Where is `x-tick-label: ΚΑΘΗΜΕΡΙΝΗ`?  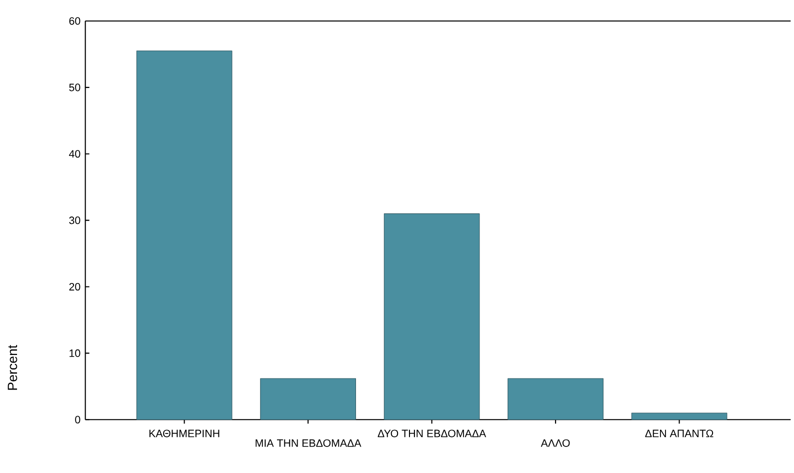
x-tick-label: ΚΑΘΗΜΕΡΙΝΗ is located at coordinates (184, 434).